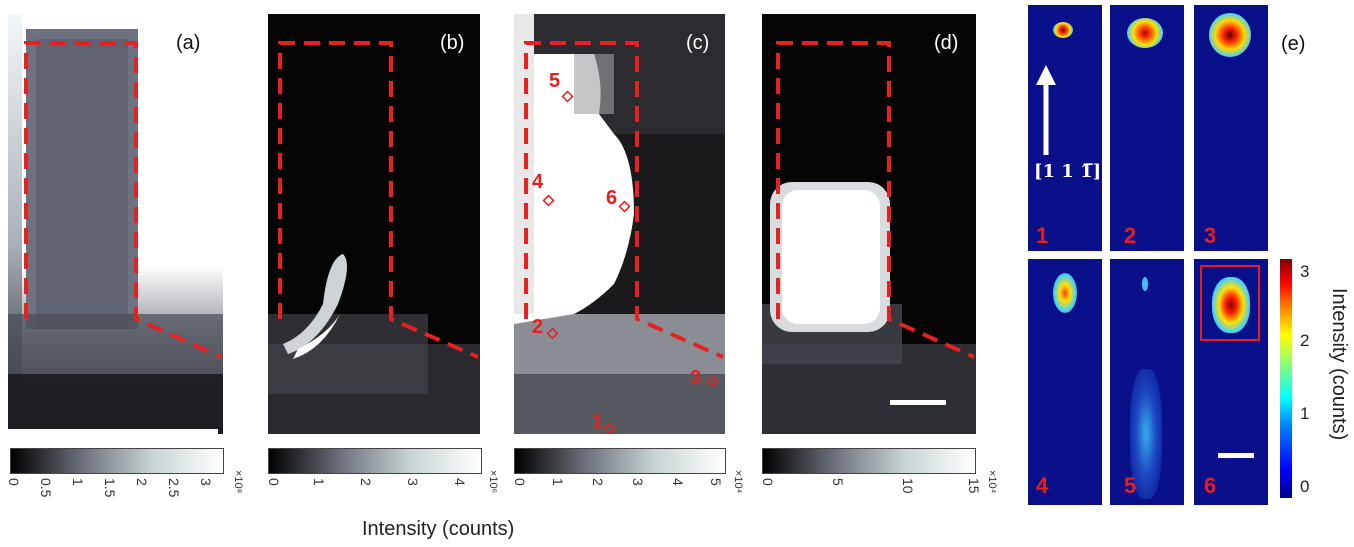 The height and width of the screenshot is (547, 1354). Describe the element at coordinates (438, 529) in the screenshot. I see `x-axis-label: Intensity (counts)` at that location.